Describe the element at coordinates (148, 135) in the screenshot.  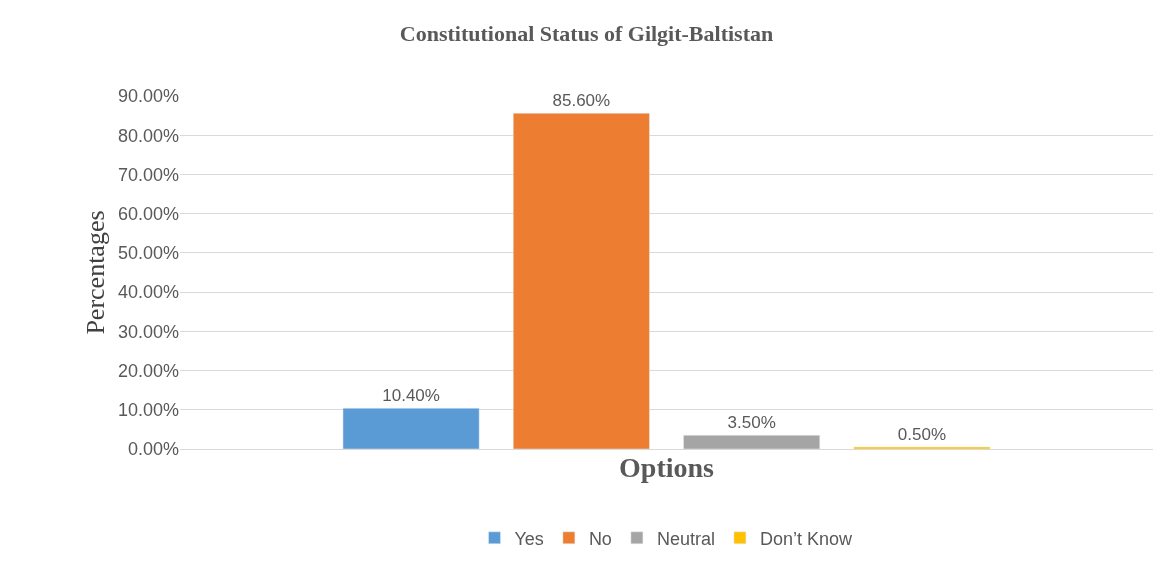
I see `y-tick-label: 80.00%` at that location.